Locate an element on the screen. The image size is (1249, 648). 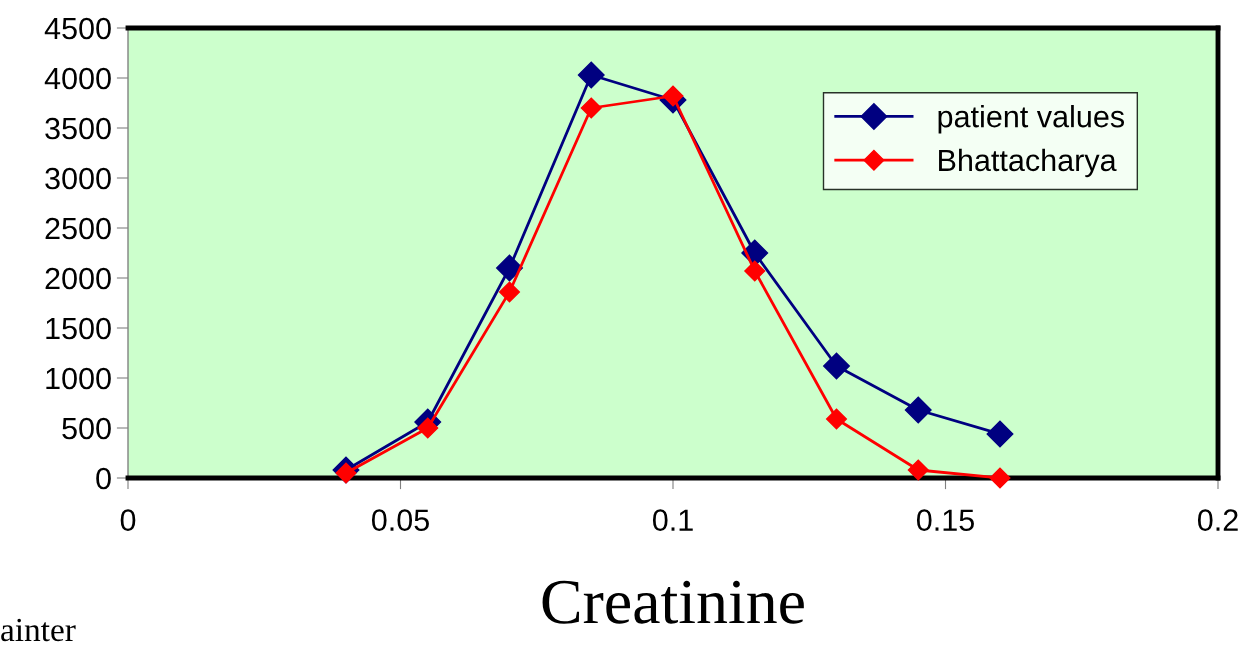
y-tick-label: 2500 is located at coordinates (78, 228).